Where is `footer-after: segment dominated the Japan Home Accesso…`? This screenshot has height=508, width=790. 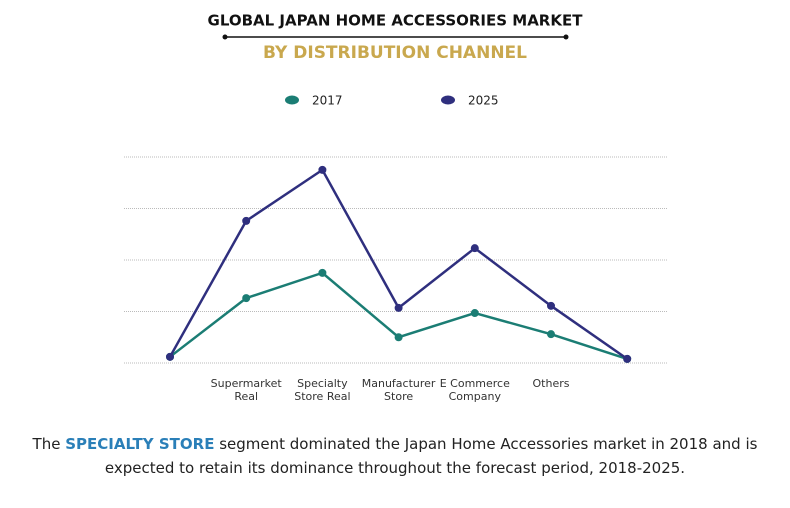
footer-after: segment dominated the Japan Home Accesso… is located at coordinates (431, 456).